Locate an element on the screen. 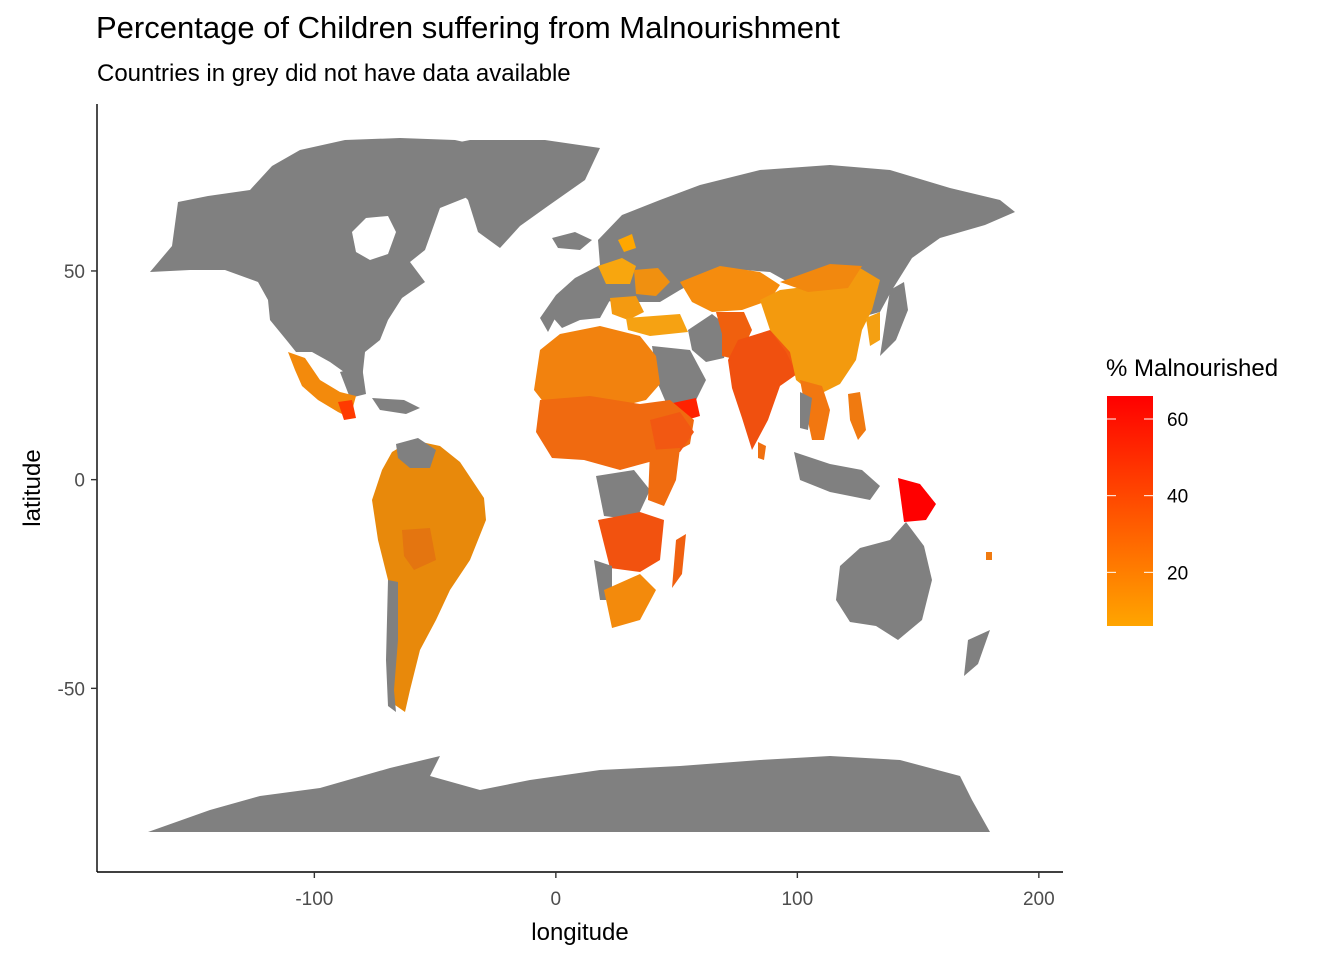  region-south-america is located at coordinates (429, 576).